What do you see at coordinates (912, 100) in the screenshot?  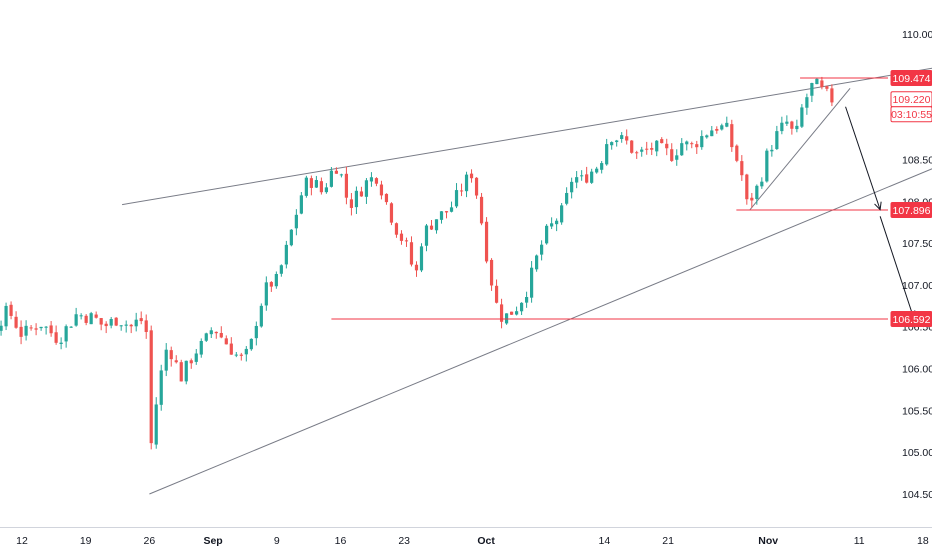 I see `price-tag-label: 109.220` at bounding box center [912, 100].